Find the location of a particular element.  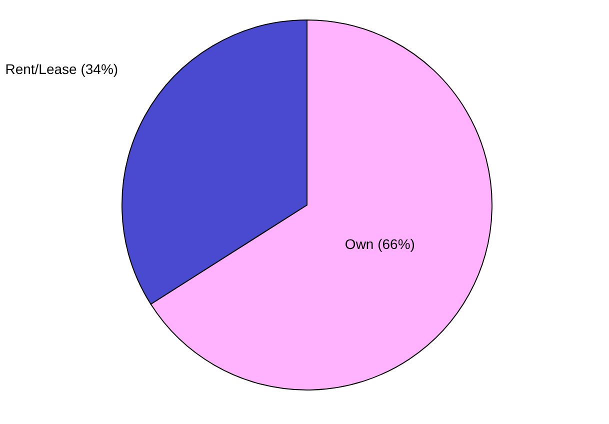

slice-label: Rent/Lease (34%) is located at coordinates (61, 69).